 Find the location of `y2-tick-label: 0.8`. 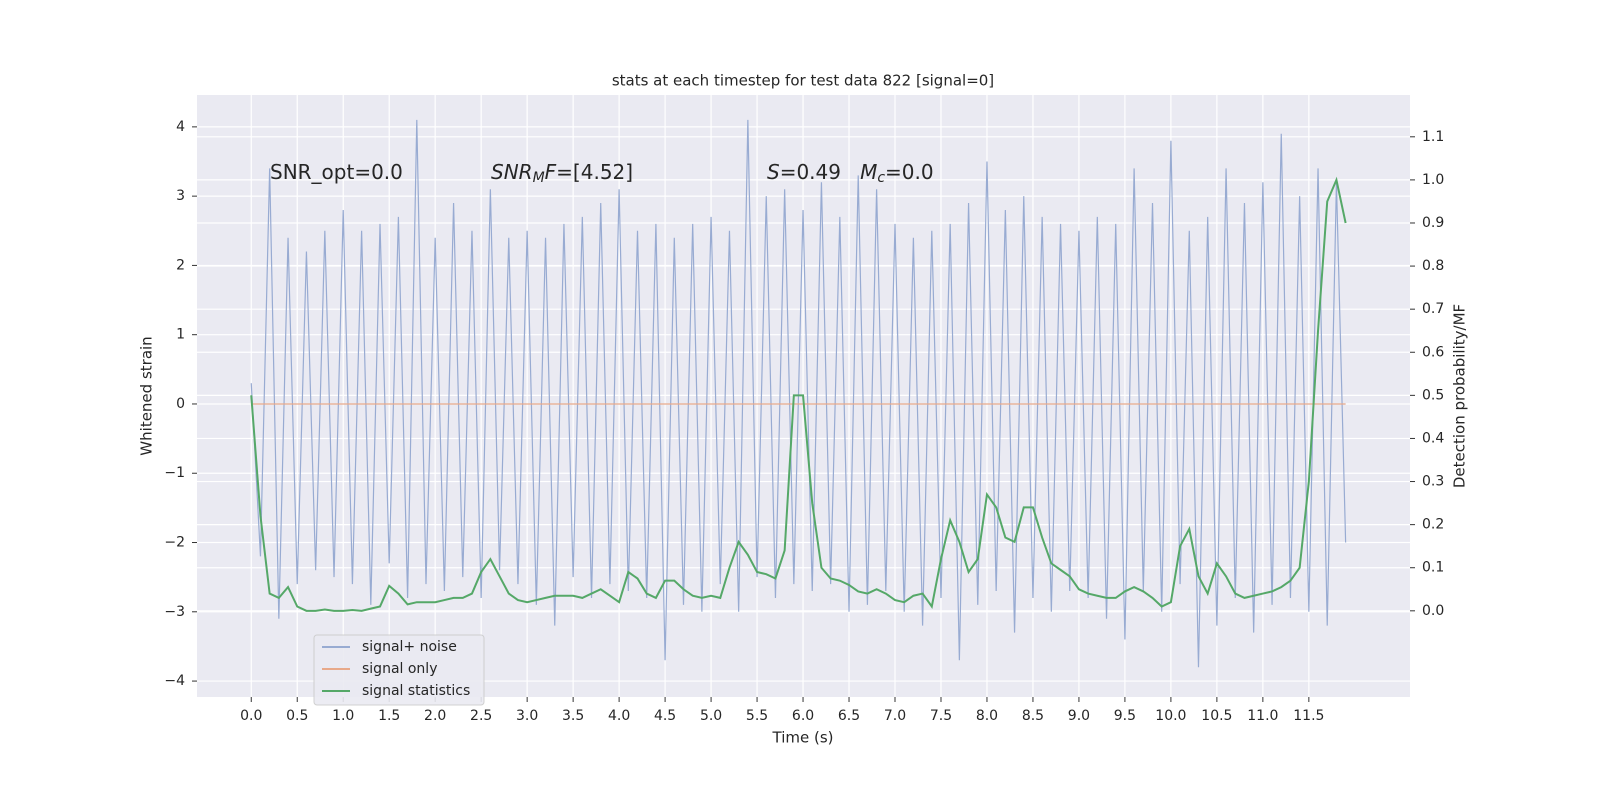

y2-tick-label: 0.8 is located at coordinates (1433, 266).